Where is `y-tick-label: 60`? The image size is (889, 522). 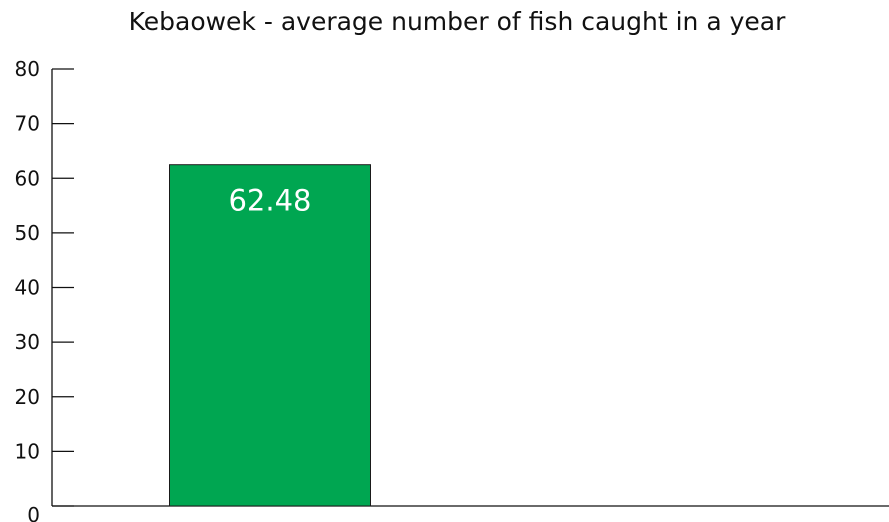
y-tick-label: 60 is located at coordinates (27, 178).